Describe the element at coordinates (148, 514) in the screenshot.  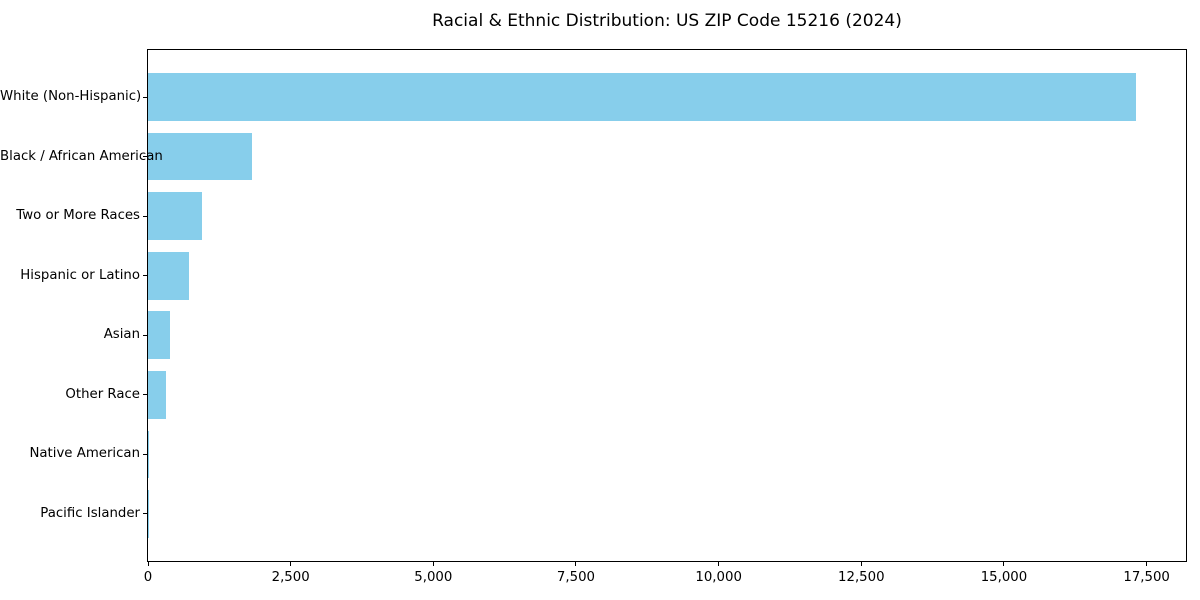
I see `bar-pacific-islander` at that location.